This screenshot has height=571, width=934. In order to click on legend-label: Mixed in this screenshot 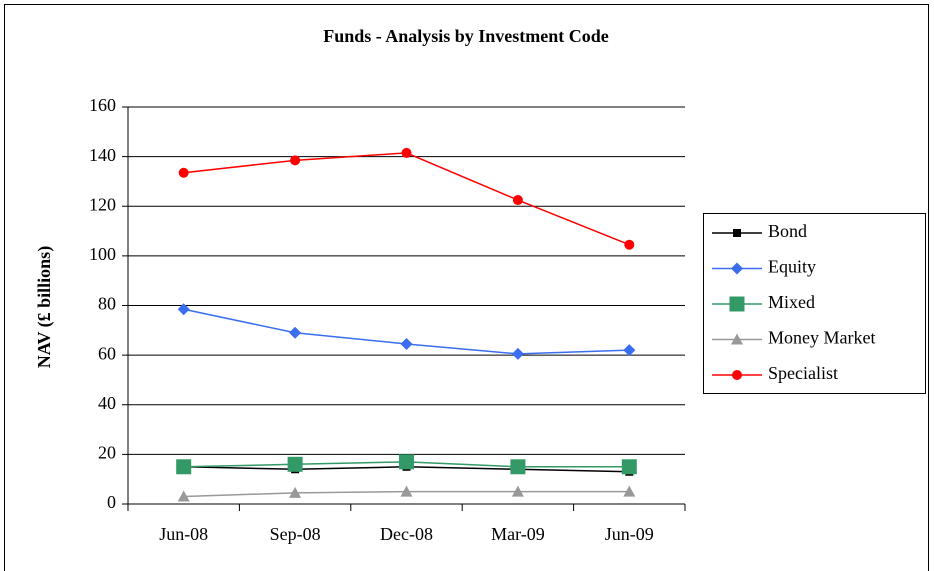, I will do `click(791, 302)`.